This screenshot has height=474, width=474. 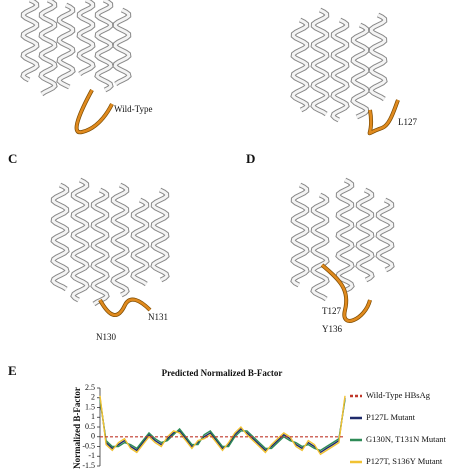 What do you see at coordinates (404, 461) in the screenshot?
I see `legend-label: P127T, S136Y Mutant` at bounding box center [404, 461].